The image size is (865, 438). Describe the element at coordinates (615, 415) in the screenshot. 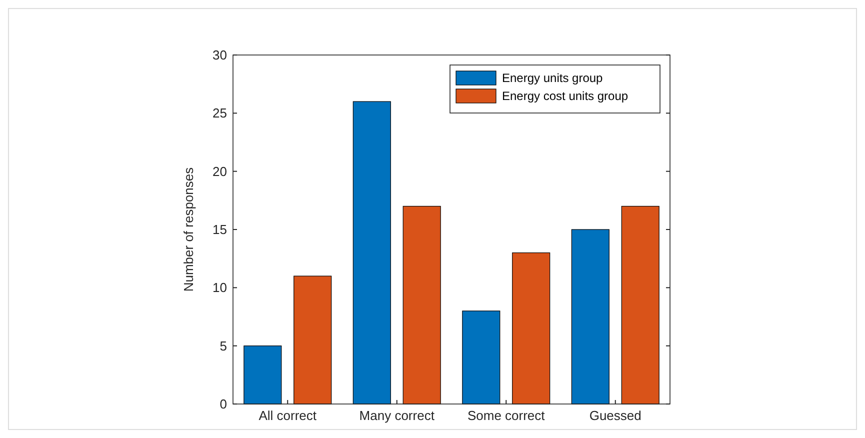

I see `x-tick-label: Guessed` at that location.